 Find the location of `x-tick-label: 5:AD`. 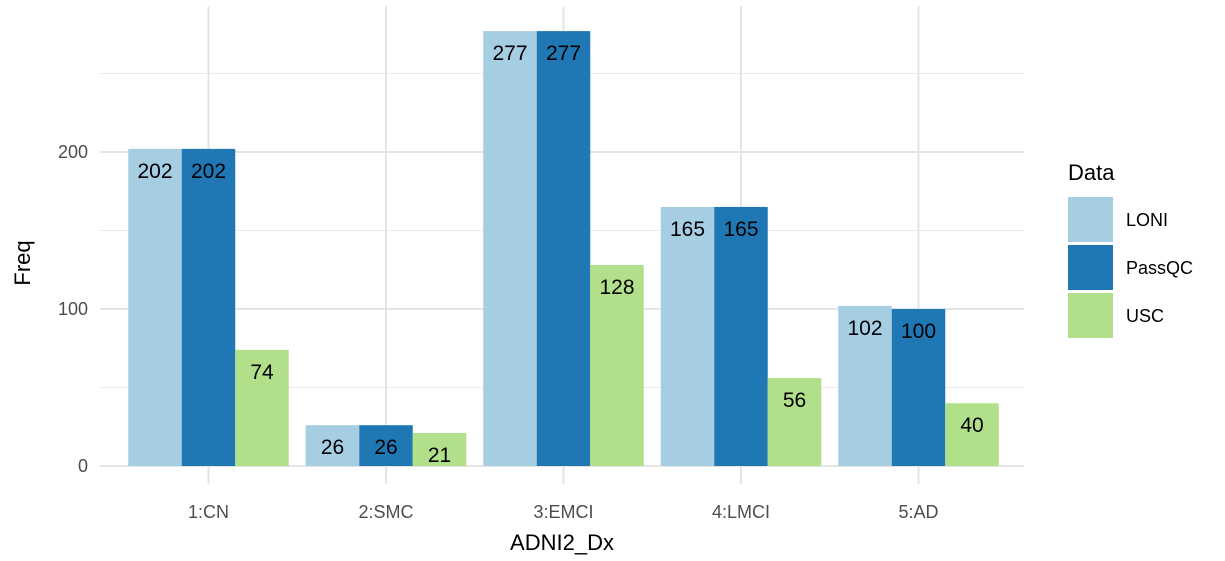

x-tick-label: 5:AD is located at coordinates (918, 512).